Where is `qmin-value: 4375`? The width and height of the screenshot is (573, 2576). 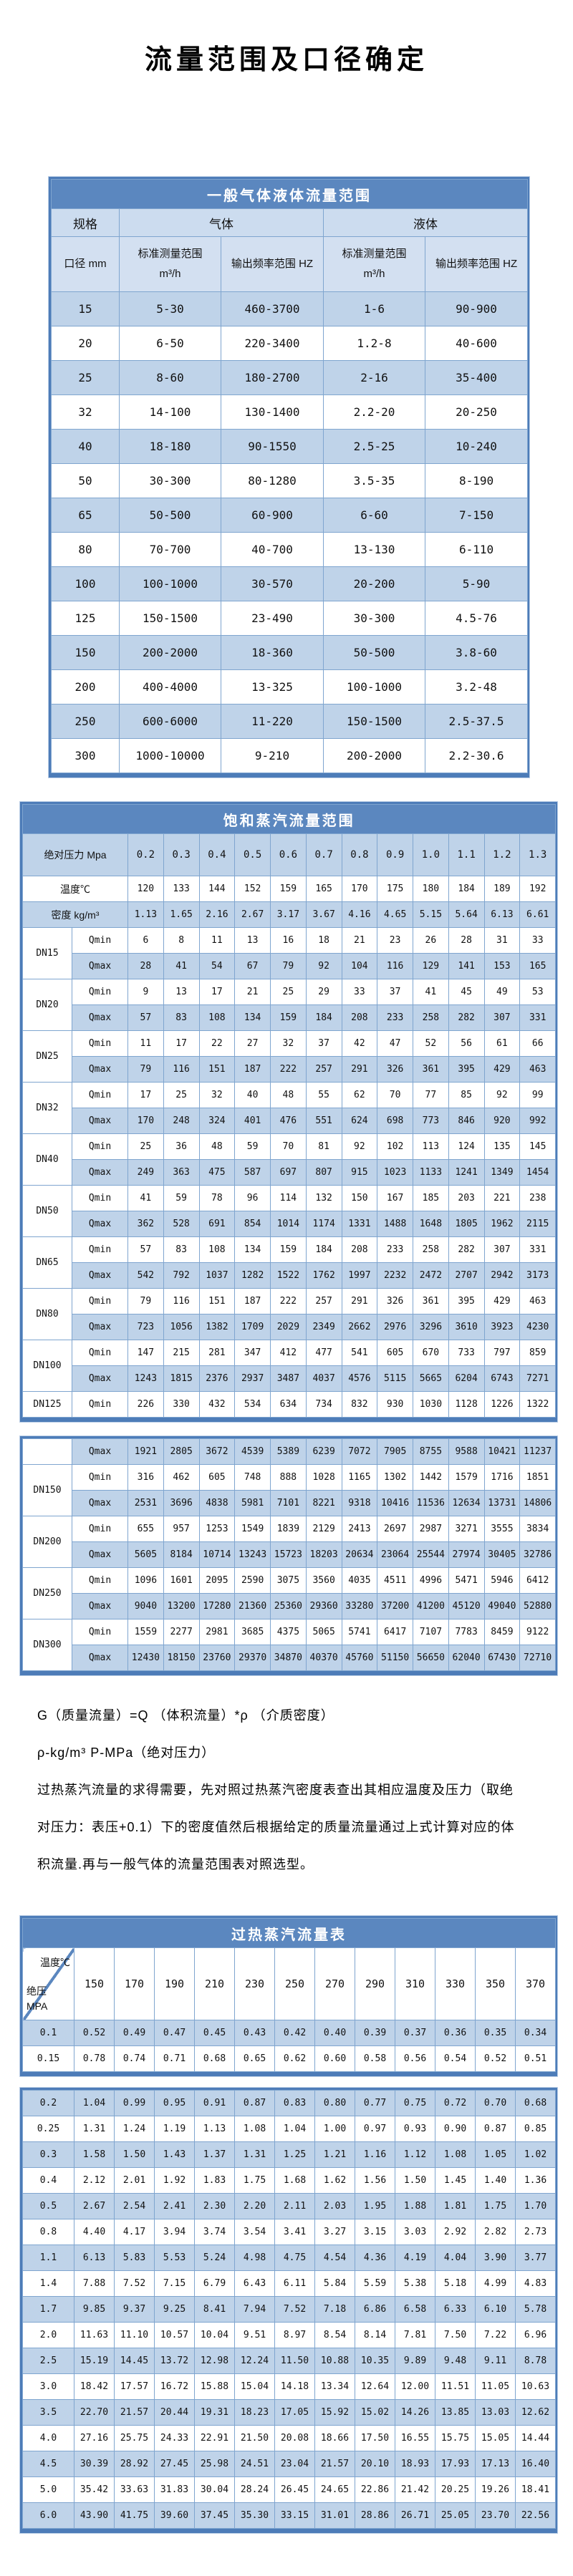
qmin-value: 4375 is located at coordinates (289, 1632).